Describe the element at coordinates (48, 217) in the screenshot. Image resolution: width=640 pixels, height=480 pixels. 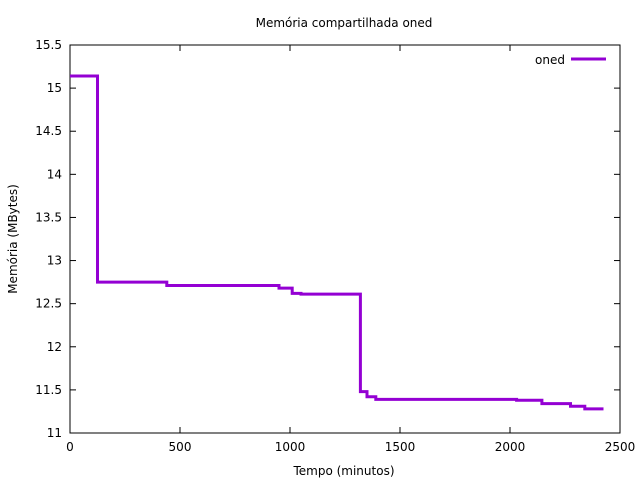
I see `y-tick-label: 13.5` at that location.